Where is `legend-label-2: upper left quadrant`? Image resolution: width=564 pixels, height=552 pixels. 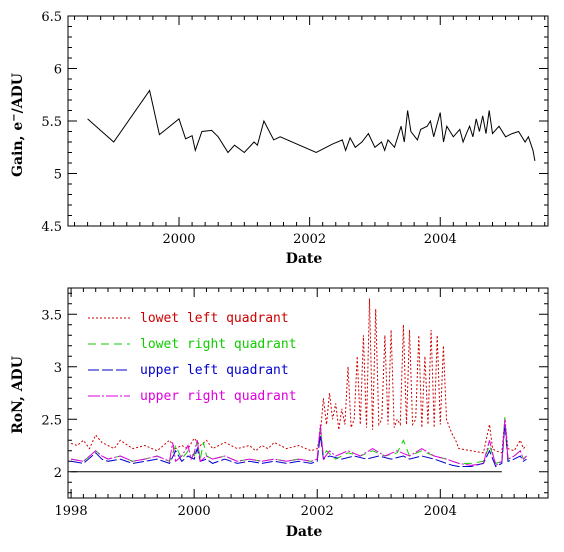
legend-label-2: upper left quadrant is located at coordinates (214, 370).